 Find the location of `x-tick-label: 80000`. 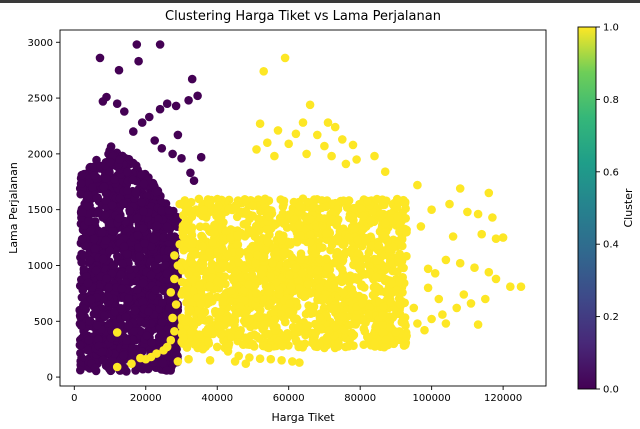

x-tick-label: 80000 is located at coordinates (360, 398).